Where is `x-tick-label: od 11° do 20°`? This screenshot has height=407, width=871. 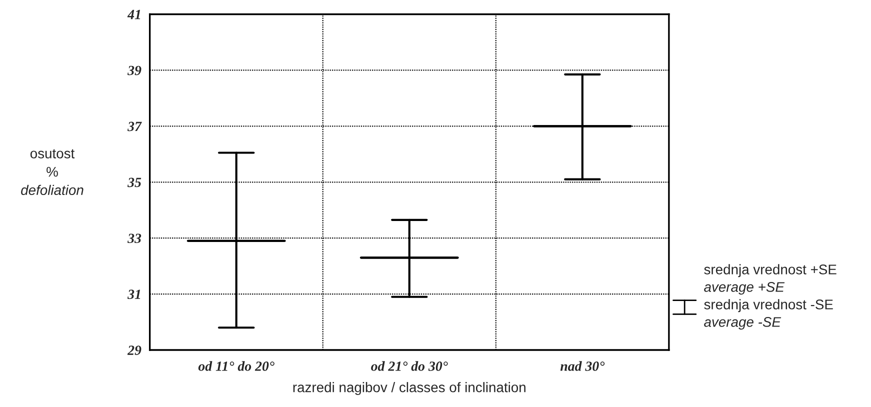
x-tick-label: od 11° do 20° is located at coordinates (236, 366).